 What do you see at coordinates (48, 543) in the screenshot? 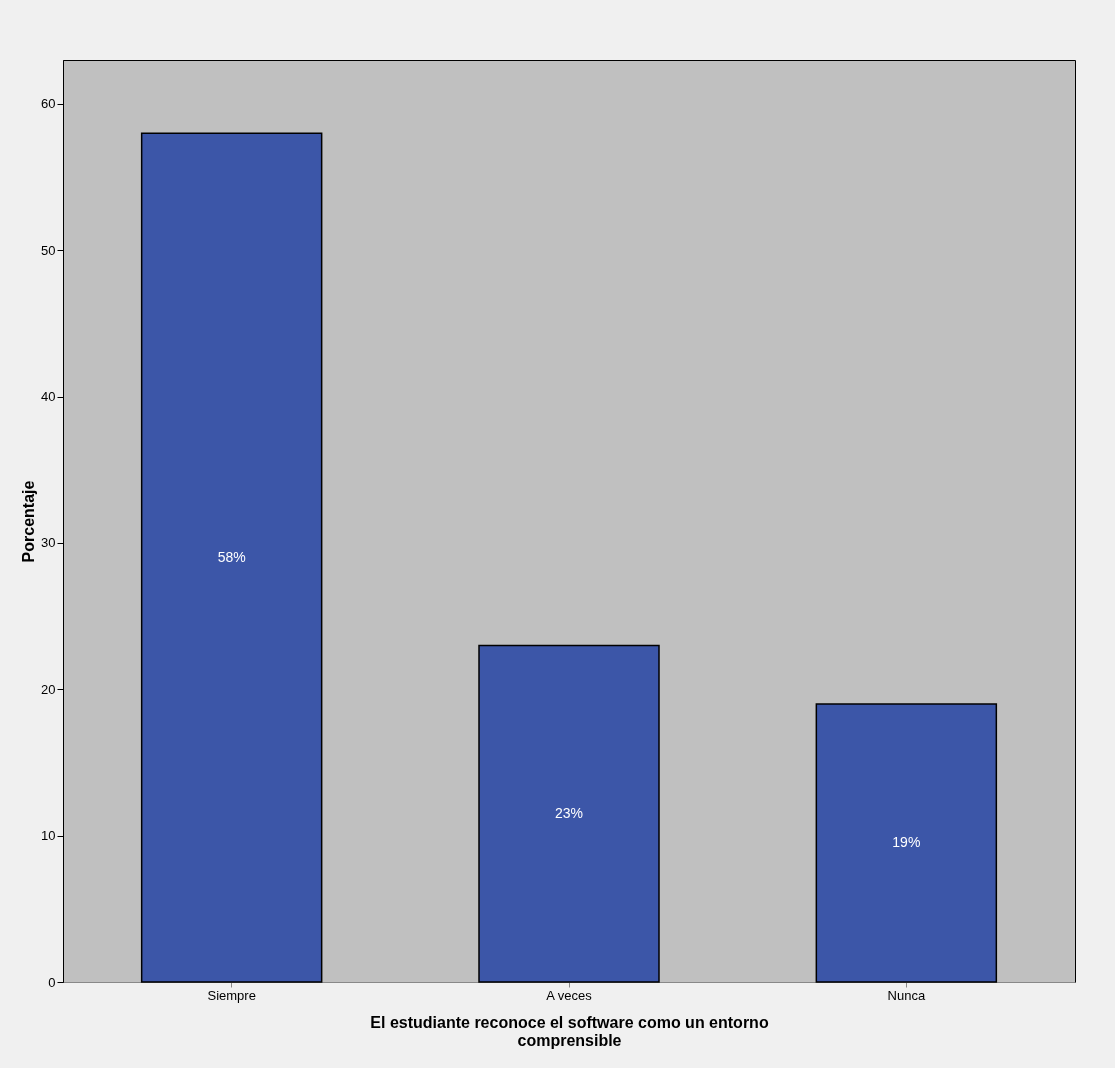
I see `y-tick-label: 30` at bounding box center [48, 543].